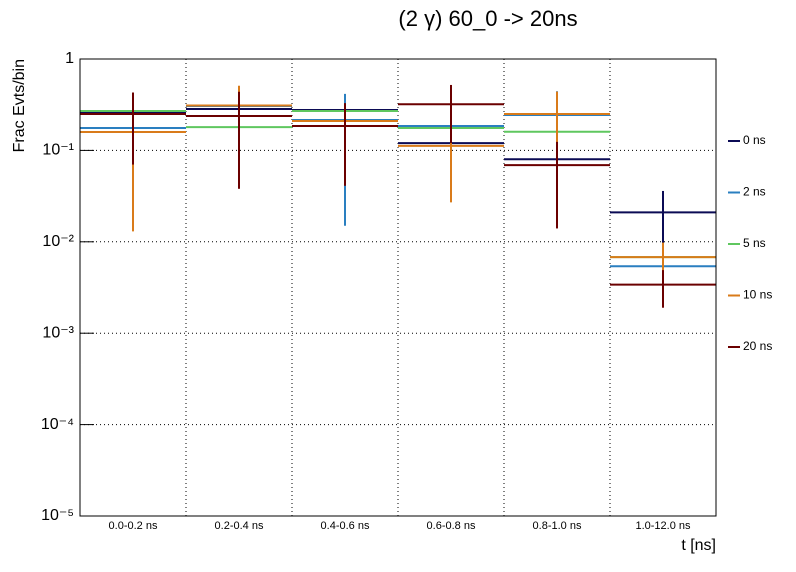 Image resolution: width=796 pixels, height=572 pixels. I want to click on legend-label: 20 ns, so click(757, 346).